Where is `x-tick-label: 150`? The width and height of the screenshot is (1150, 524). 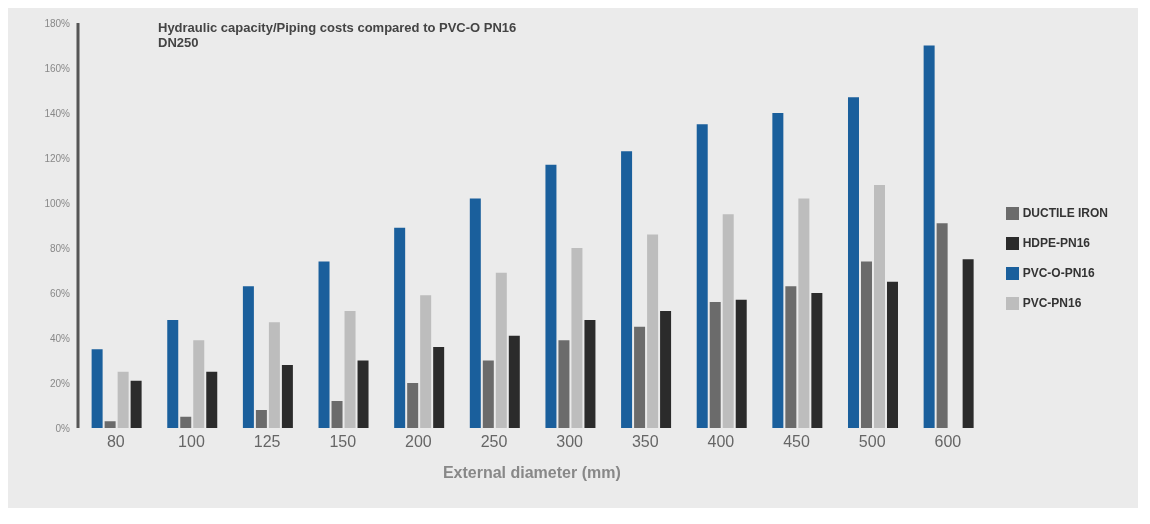
x-tick-label: 150 is located at coordinates (343, 442).